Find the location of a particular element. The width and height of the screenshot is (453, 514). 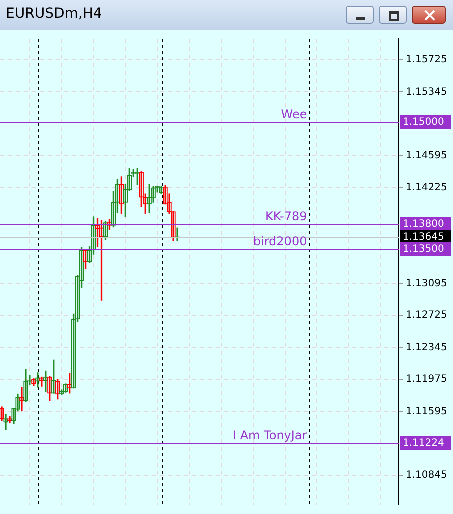

y-tick-label: 1.10845 is located at coordinates (427, 476).